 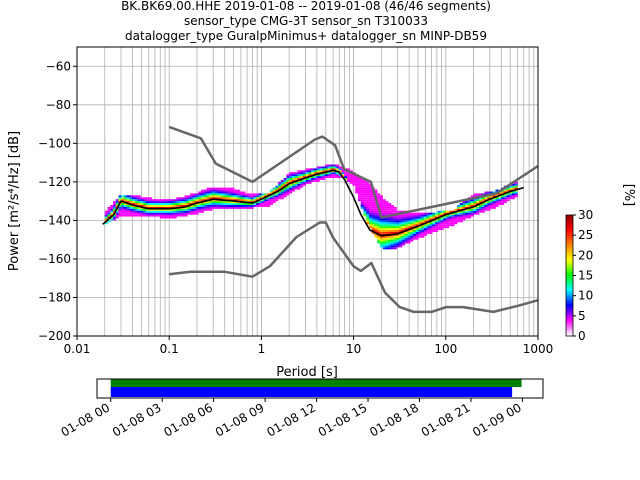 What do you see at coordinates (240, 419) in the screenshot?
I see `timeline-tick-label: 01-08 09` at bounding box center [240, 419].